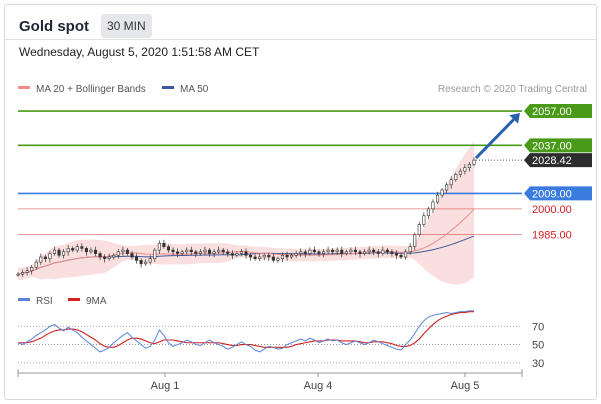  What do you see at coordinates (552, 236) in the screenshot?
I see `level-tag-label: 1985.00` at bounding box center [552, 236].